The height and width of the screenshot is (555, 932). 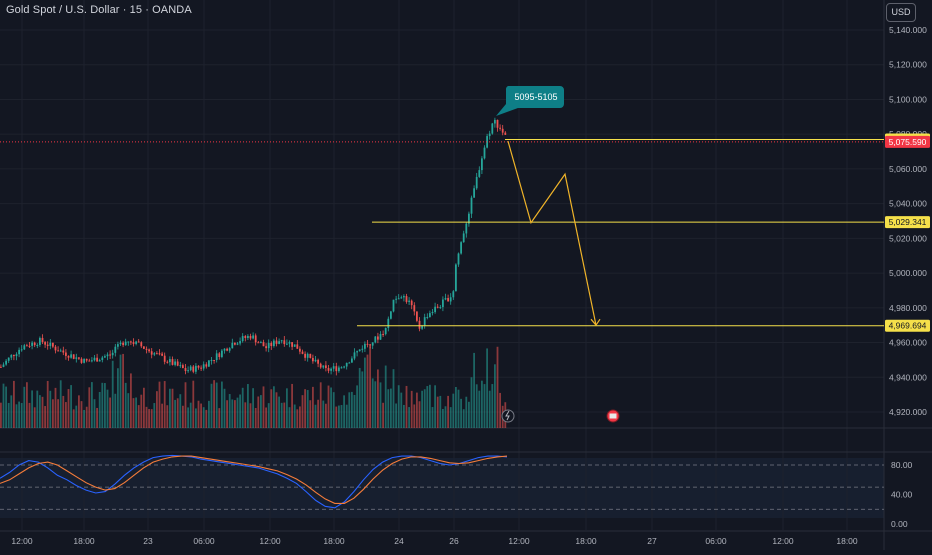 What do you see at coordinates (270, 541) in the screenshot?
I see `time-tick-label: 12:00` at bounding box center [270, 541].